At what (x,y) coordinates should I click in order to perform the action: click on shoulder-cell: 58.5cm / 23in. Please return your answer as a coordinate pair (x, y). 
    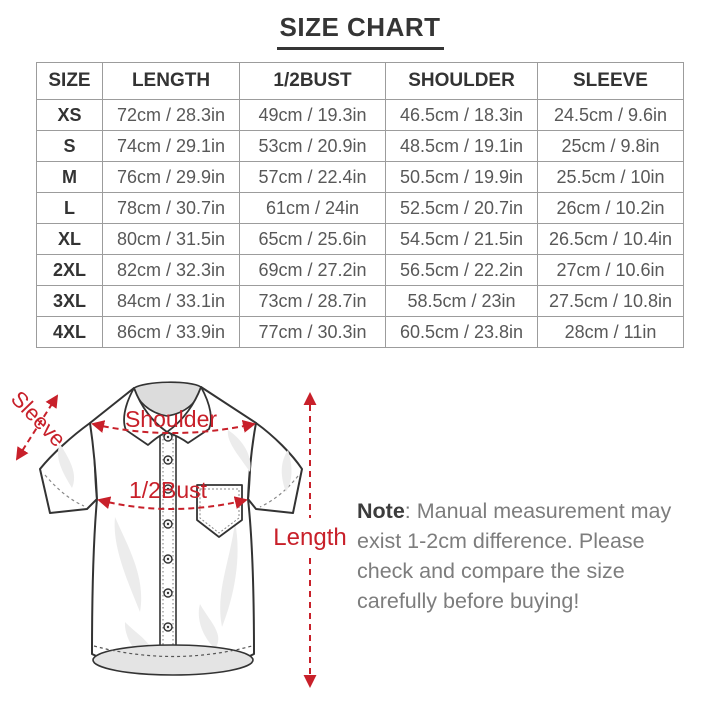
    Looking at the image, I should click on (461, 301).